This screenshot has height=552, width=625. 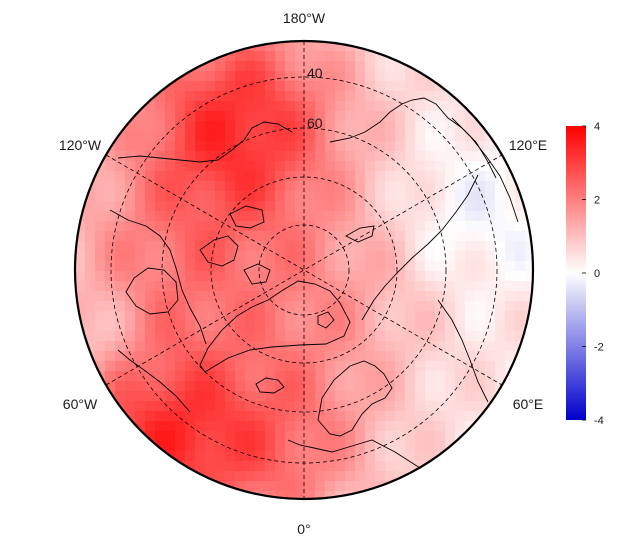 I want to click on colorbar-gradient, so click(x=576, y=273).